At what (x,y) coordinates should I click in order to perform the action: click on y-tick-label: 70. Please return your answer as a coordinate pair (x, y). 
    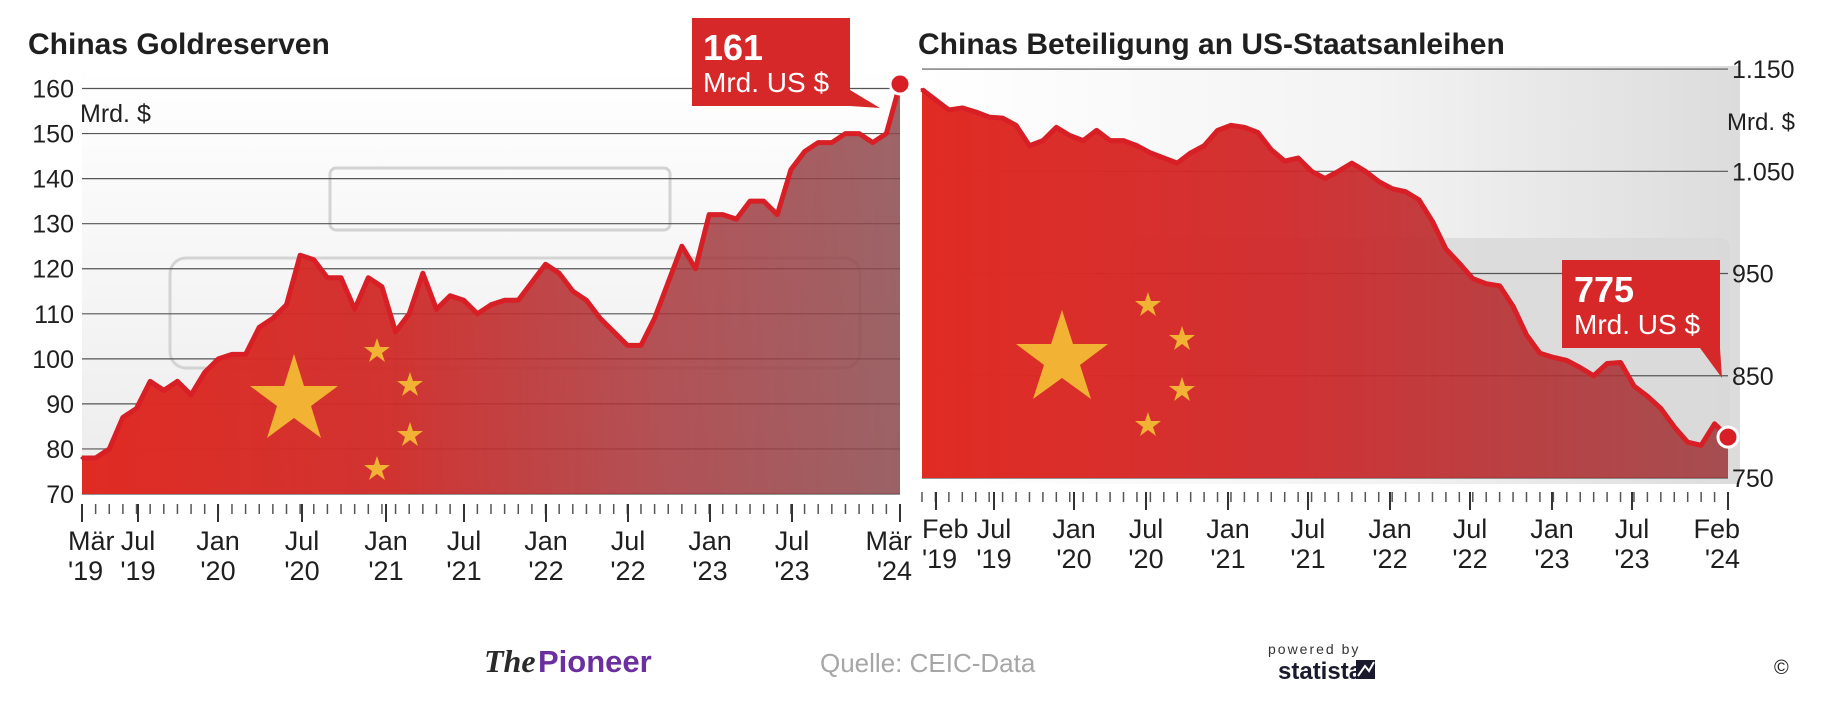
    Looking at the image, I should click on (60, 495).